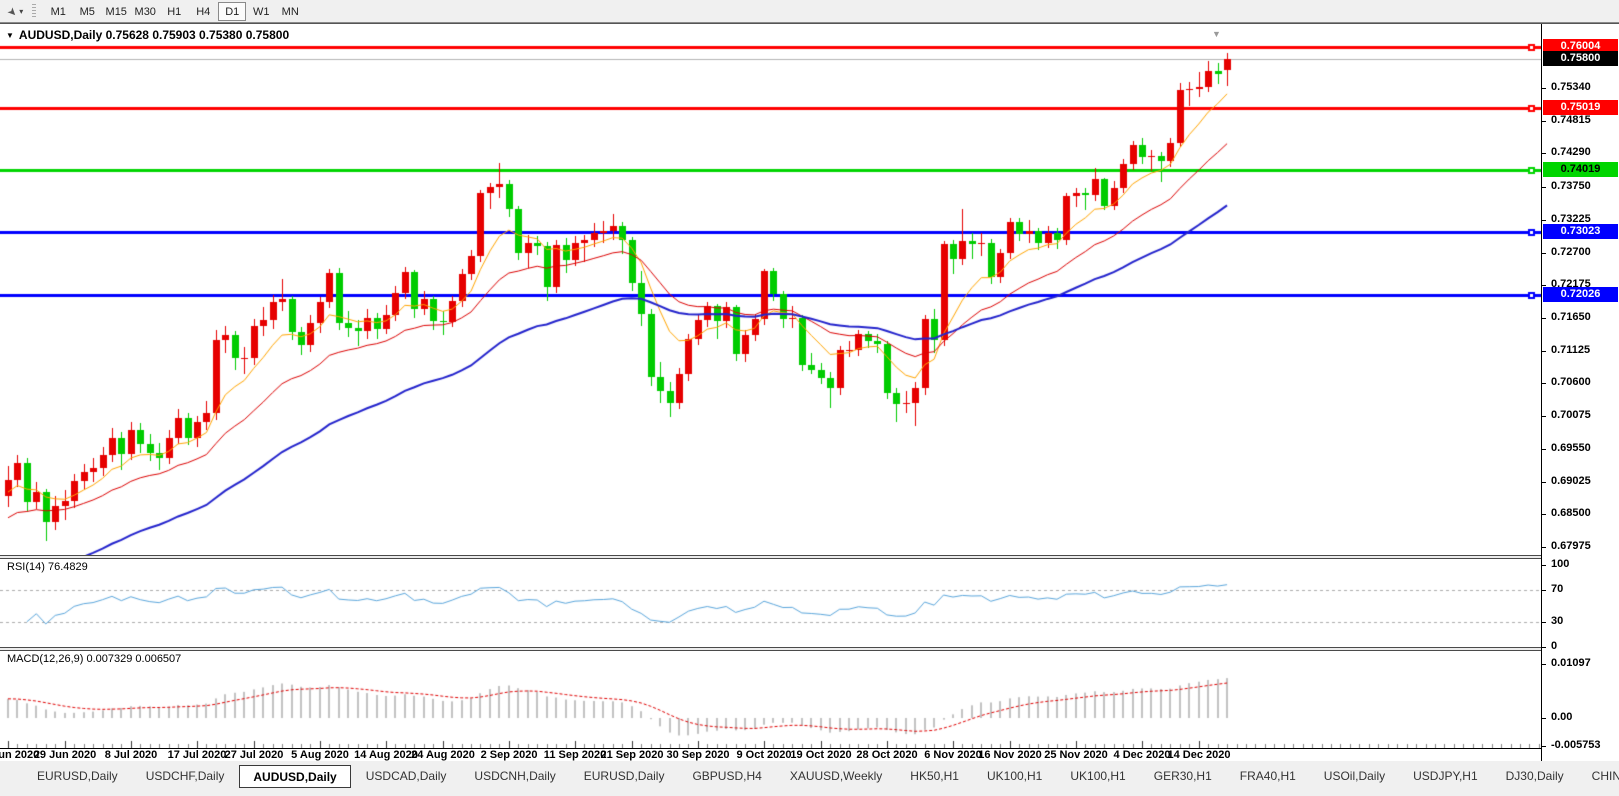 The image size is (1619, 796). What do you see at coordinates (1216, 34) in the screenshot?
I see `chart-shift-marker-icon: ▼` at bounding box center [1216, 34].